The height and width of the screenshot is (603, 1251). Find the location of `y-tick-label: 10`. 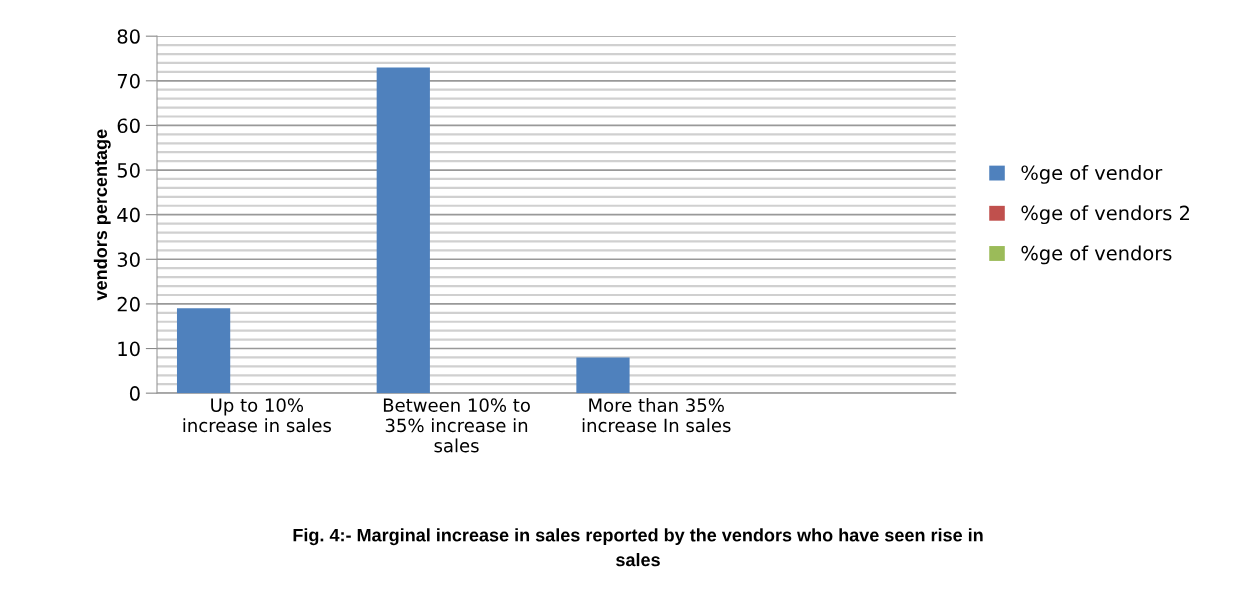

y-tick-label: 10 is located at coordinates (129, 349).